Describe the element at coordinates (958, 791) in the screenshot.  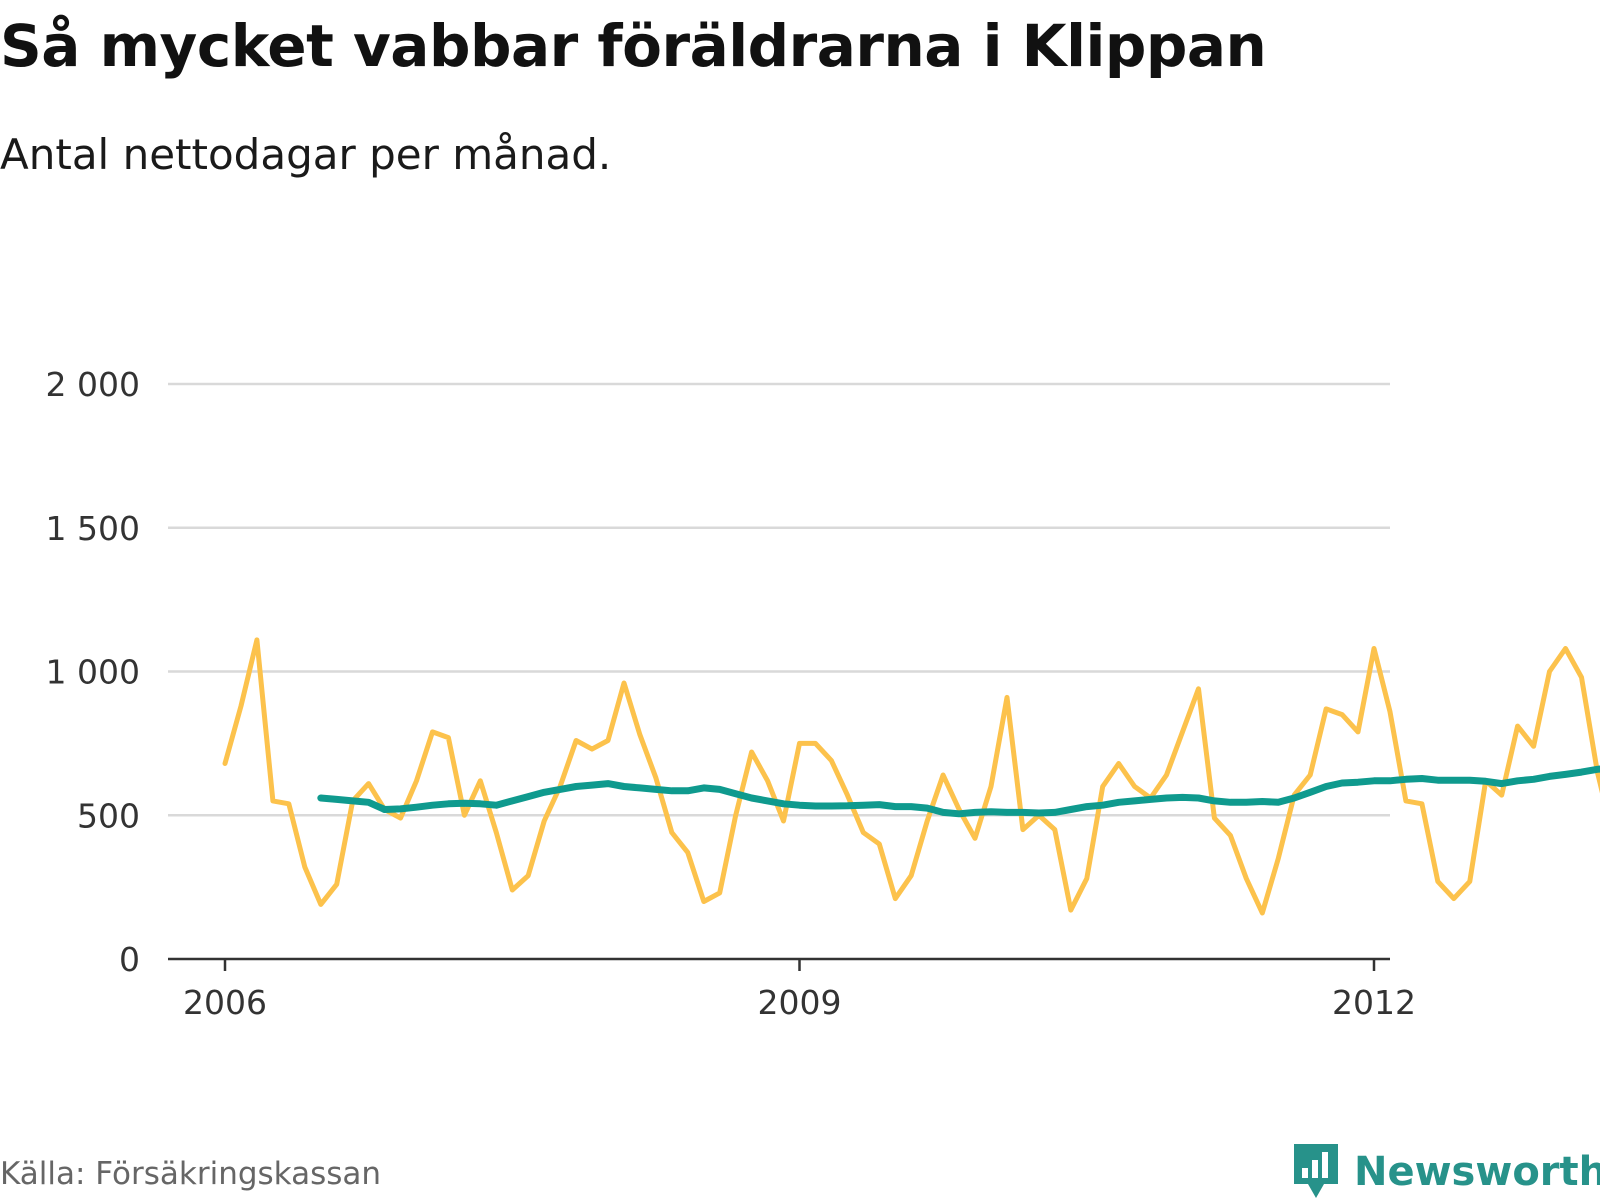
I see `series-line-trend` at that location.